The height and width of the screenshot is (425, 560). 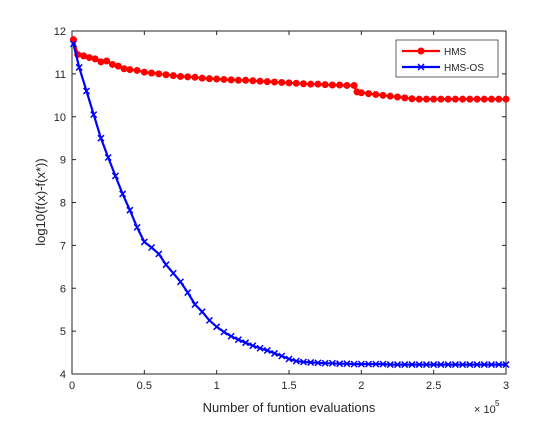 What do you see at coordinates (63, 375) in the screenshot?
I see `y-tick-label: 4` at bounding box center [63, 375].